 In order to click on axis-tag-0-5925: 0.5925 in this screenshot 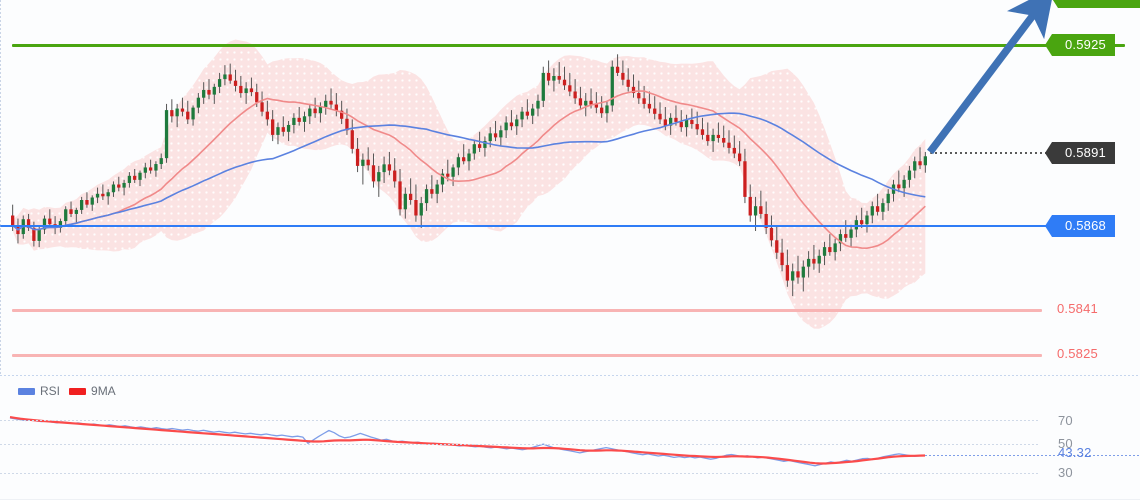, I will do `click(1080, 45)`.